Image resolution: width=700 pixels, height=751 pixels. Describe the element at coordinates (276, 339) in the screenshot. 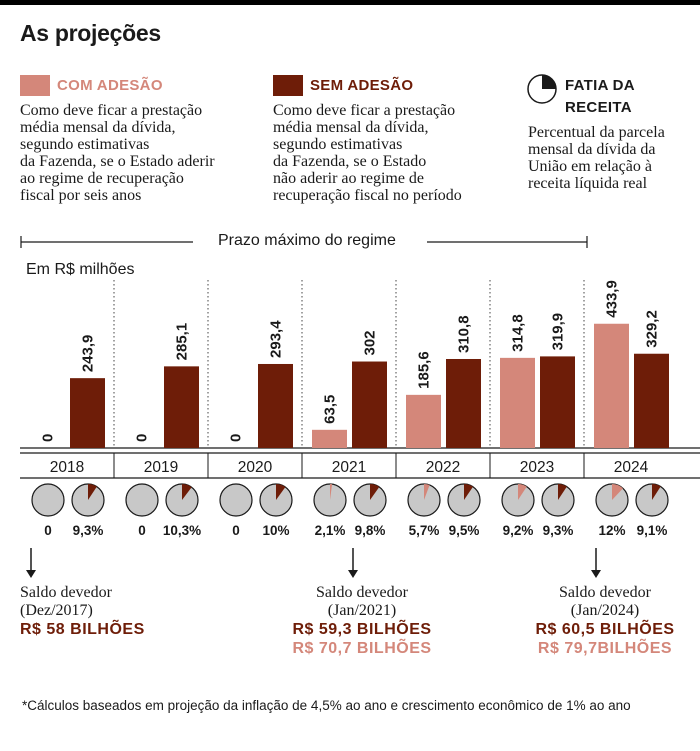

I see `data-label-sem: 293,4` at that location.